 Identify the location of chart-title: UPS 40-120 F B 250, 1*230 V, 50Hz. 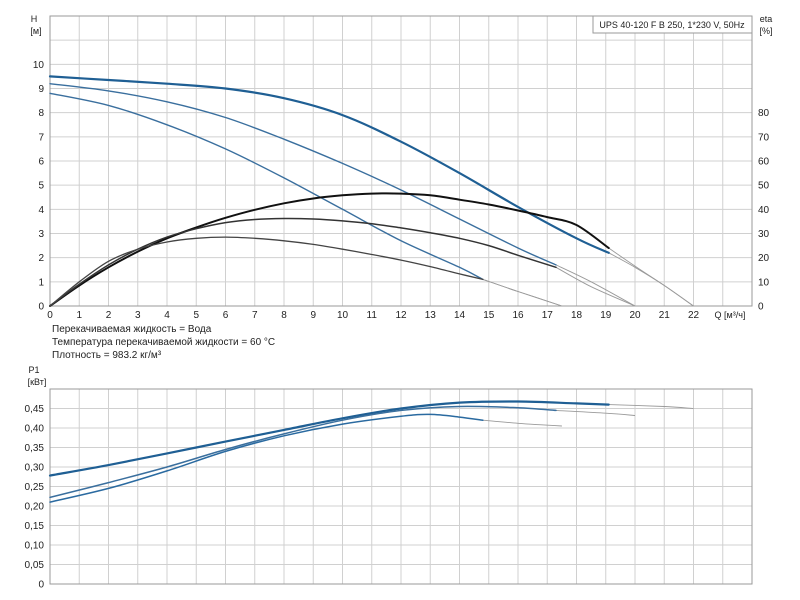
(672, 25).